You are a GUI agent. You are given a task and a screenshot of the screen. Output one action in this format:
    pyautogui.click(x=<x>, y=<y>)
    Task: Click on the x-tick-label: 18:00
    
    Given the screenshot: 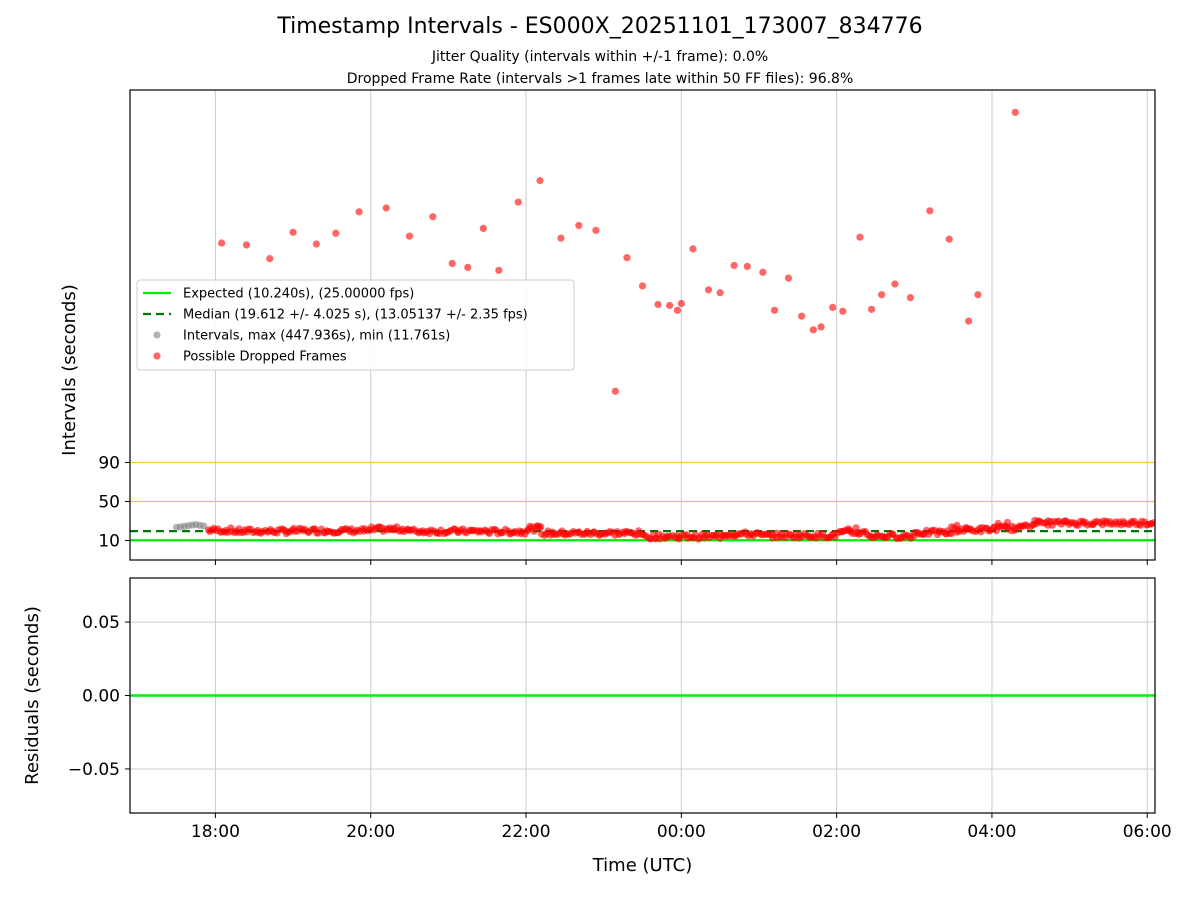 What is the action you would take?
    pyautogui.click(x=215, y=832)
    